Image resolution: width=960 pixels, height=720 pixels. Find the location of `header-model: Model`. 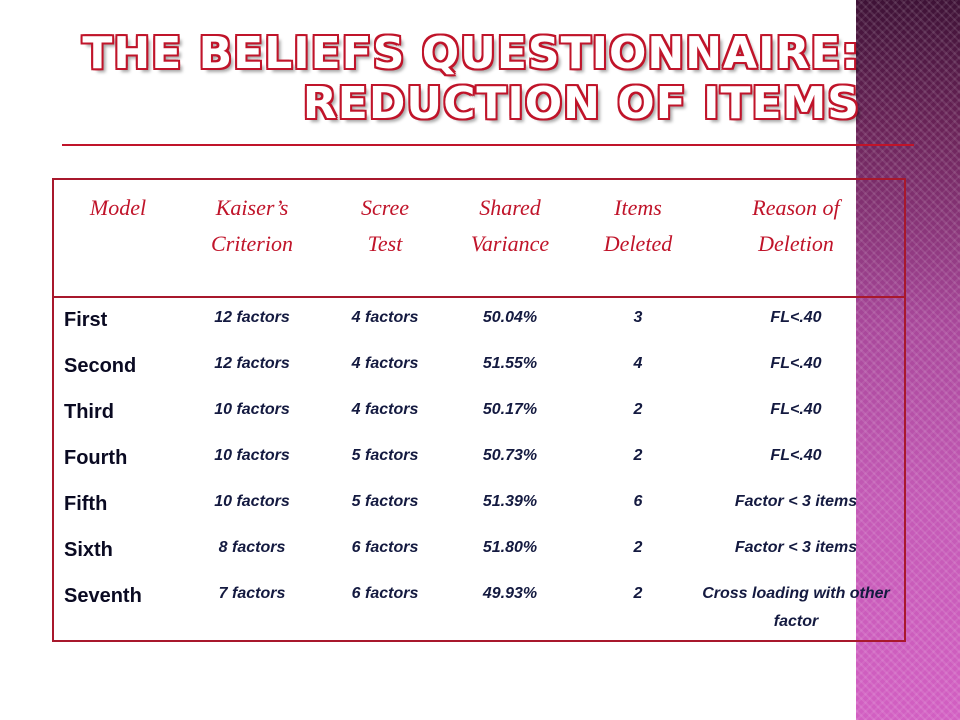

header-model: Model is located at coordinates (118, 207).